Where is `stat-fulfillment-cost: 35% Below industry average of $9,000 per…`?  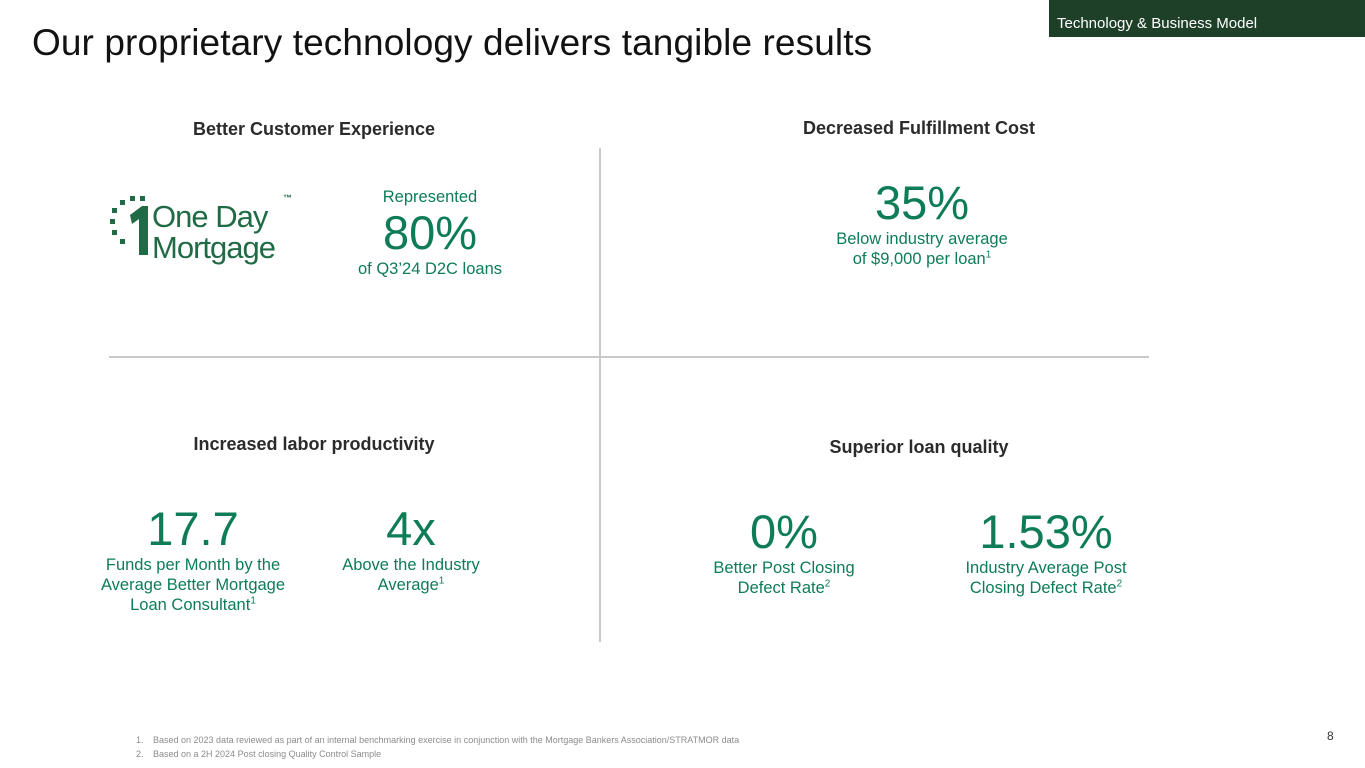
stat-fulfillment-cost: 35% Below industry average of $9,000 per… is located at coordinates (922, 223).